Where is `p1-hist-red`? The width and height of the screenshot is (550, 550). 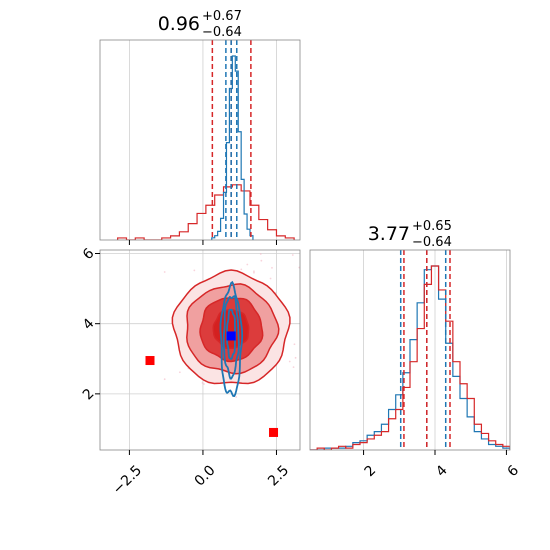 p1-hist-red is located at coordinates (410, 357).